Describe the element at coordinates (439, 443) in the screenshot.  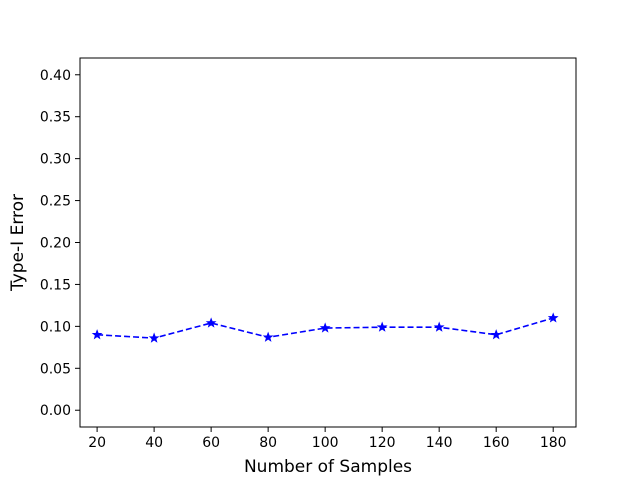
I see `x-tick-label: 140` at that location.